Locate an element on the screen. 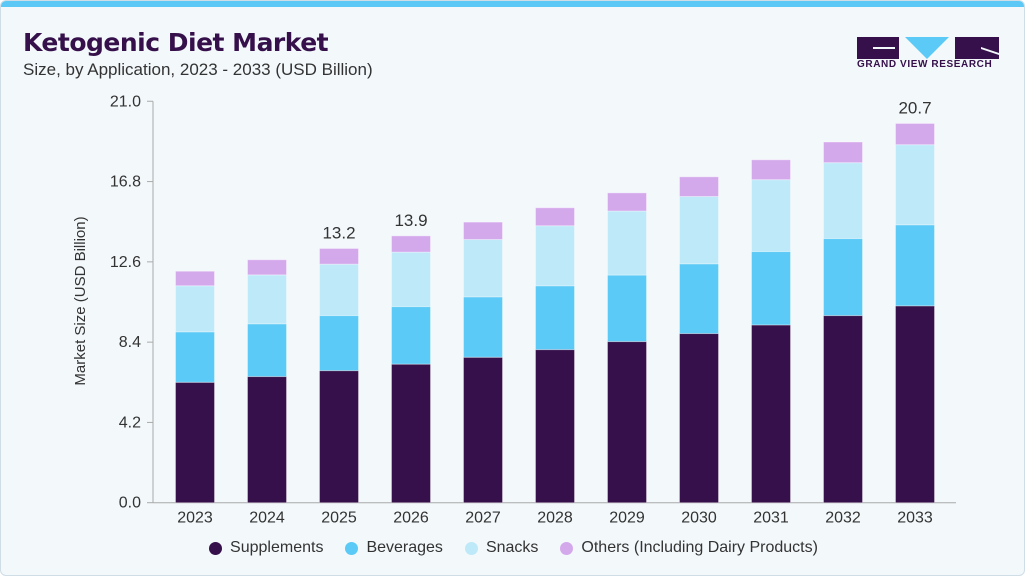  bar-segment-others-2028 is located at coordinates (555, 217).